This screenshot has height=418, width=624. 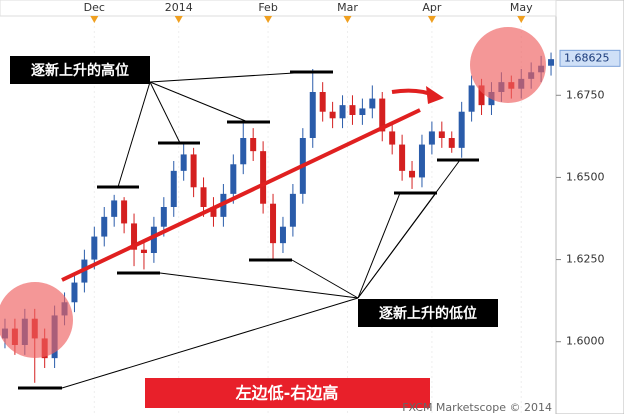 I want to click on x-tick-label: May, so click(x=521, y=7).